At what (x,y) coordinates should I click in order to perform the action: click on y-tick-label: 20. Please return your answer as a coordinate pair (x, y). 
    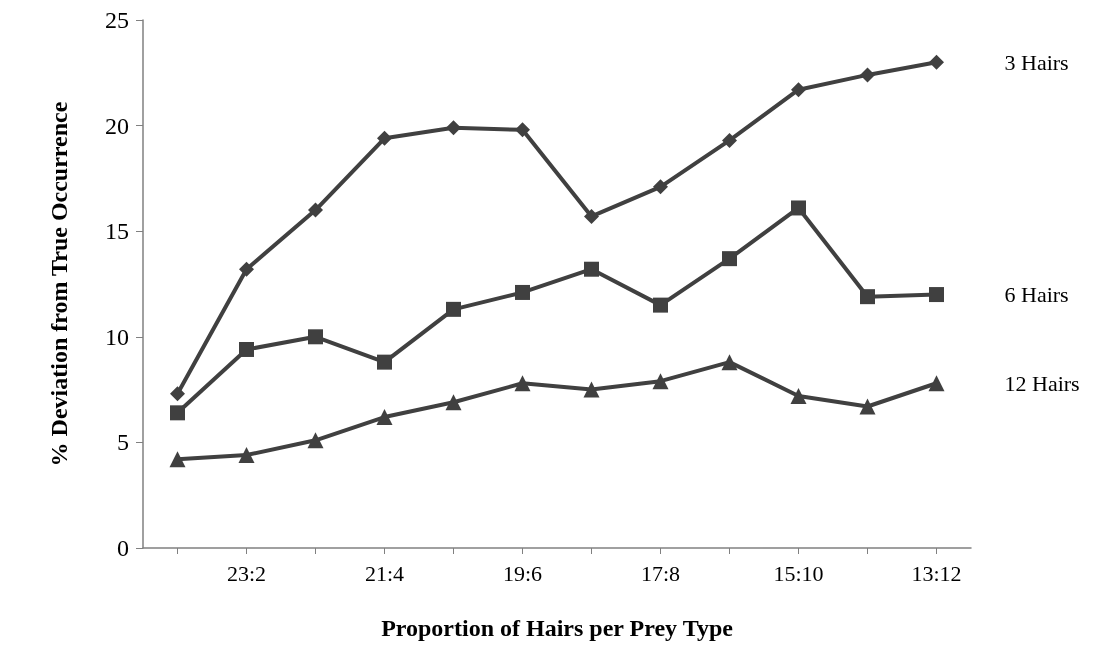
    Looking at the image, I should click on (117, 125).